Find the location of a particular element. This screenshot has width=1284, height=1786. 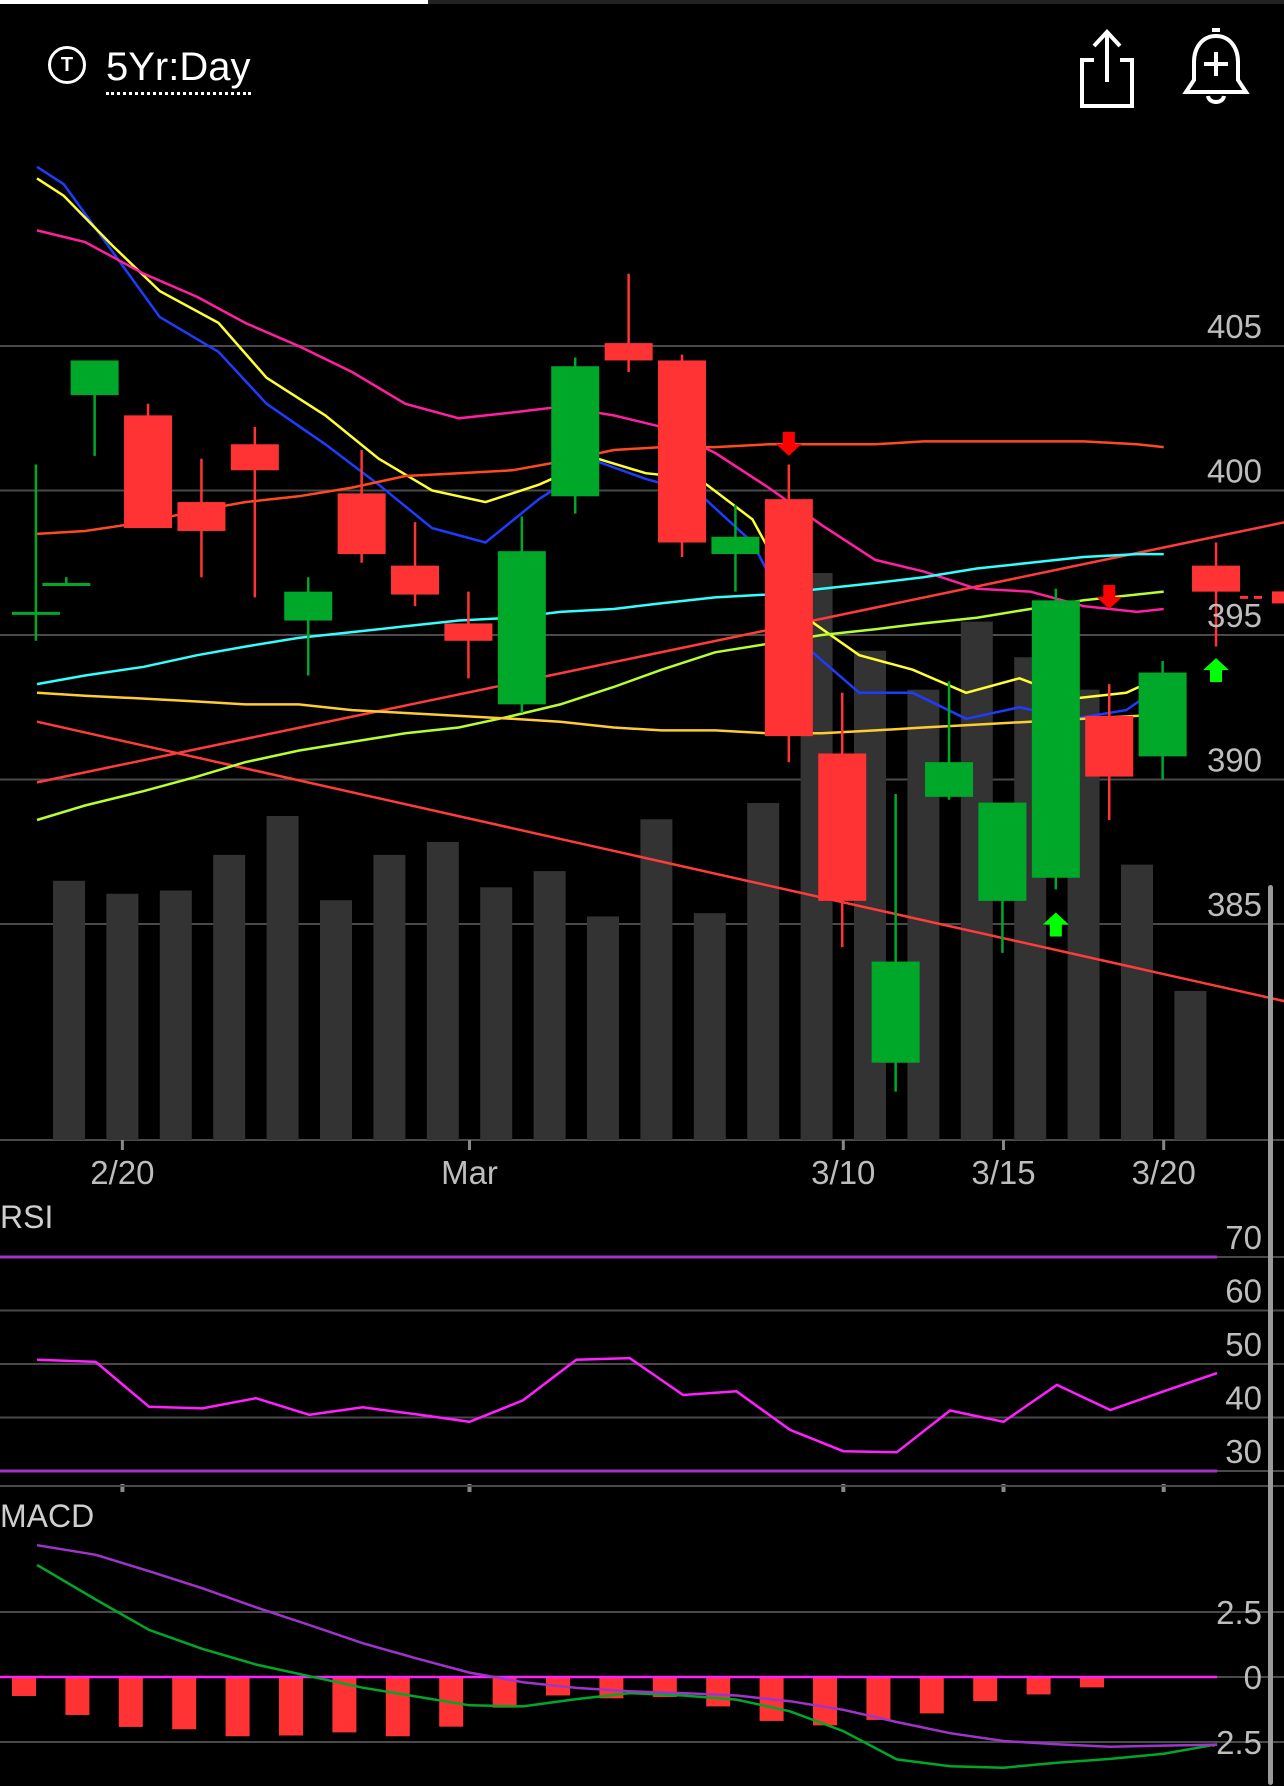

rsi-tick-label: 50 is located at coordinates (1243, 1344).